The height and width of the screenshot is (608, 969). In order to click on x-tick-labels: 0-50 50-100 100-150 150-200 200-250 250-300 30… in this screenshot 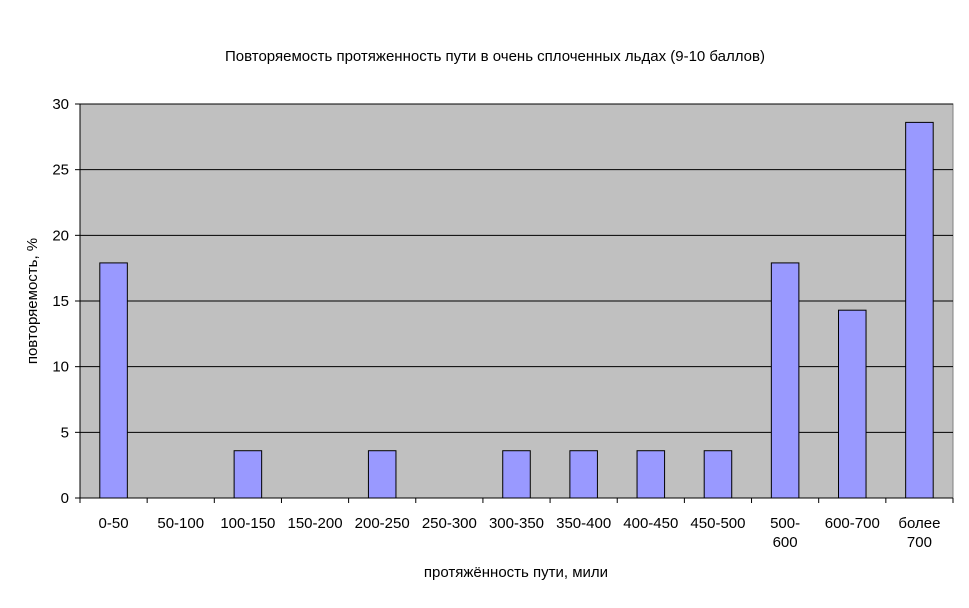, I will do `click(520, 533)`.